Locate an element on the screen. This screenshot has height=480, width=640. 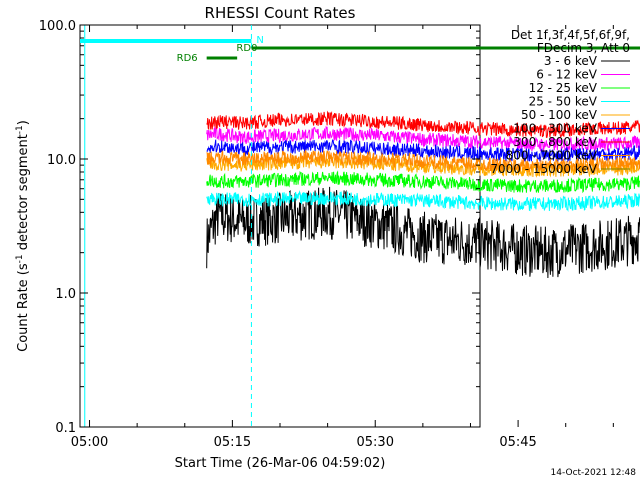
legend-entry-label: 50 - 100 keV is located at coordinates (559, 115).